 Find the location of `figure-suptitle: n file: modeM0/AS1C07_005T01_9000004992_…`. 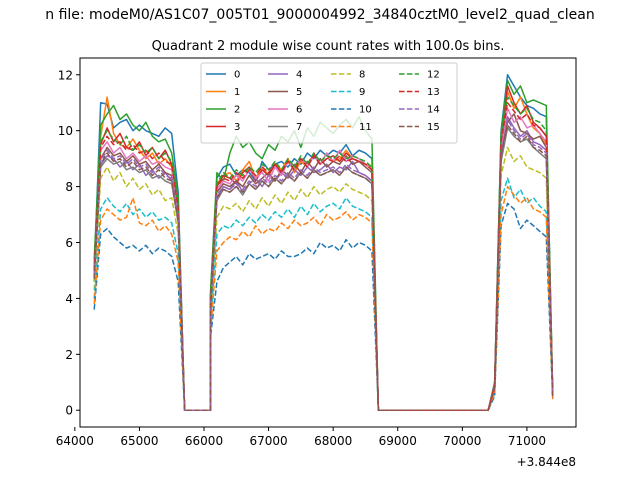

figure-suptitle: n file: modeM0/AS1C07_005T01_9000004992_… is located at coordinates (319, 15).